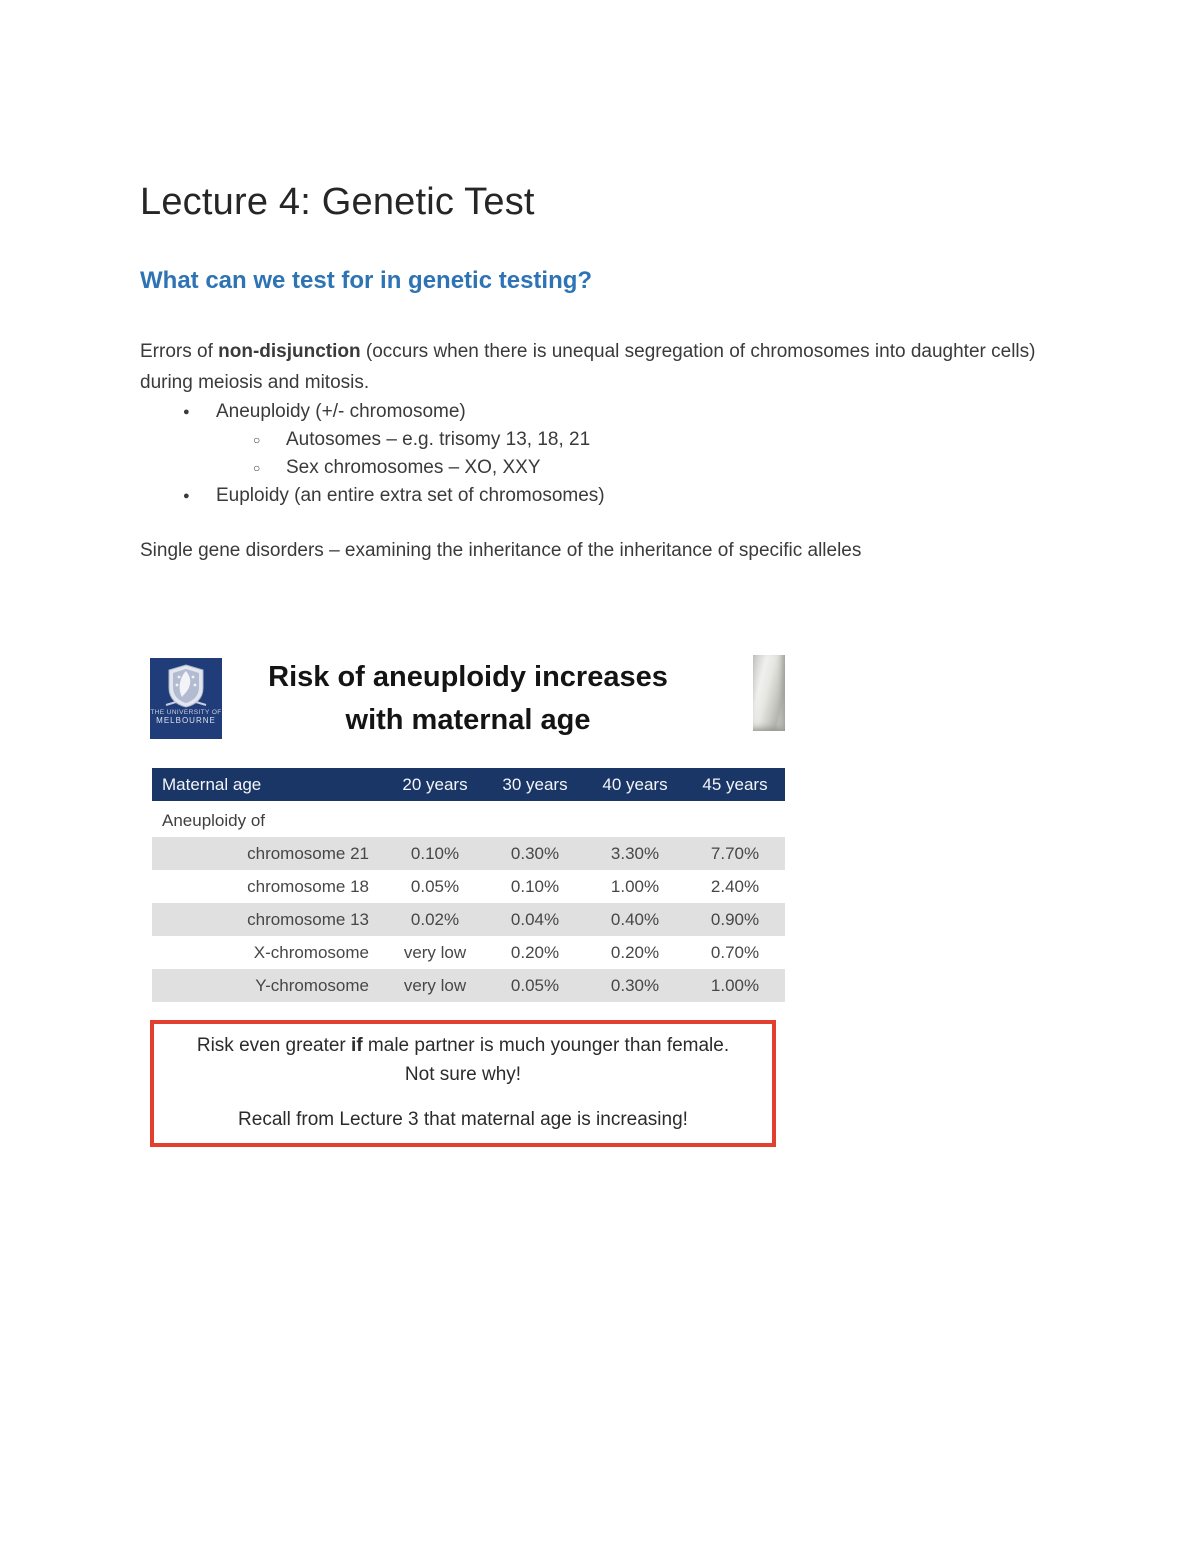  Describe the element at coordinates (308, 853) in the screenshot. I see `row-label: chromosome 21` at that location.